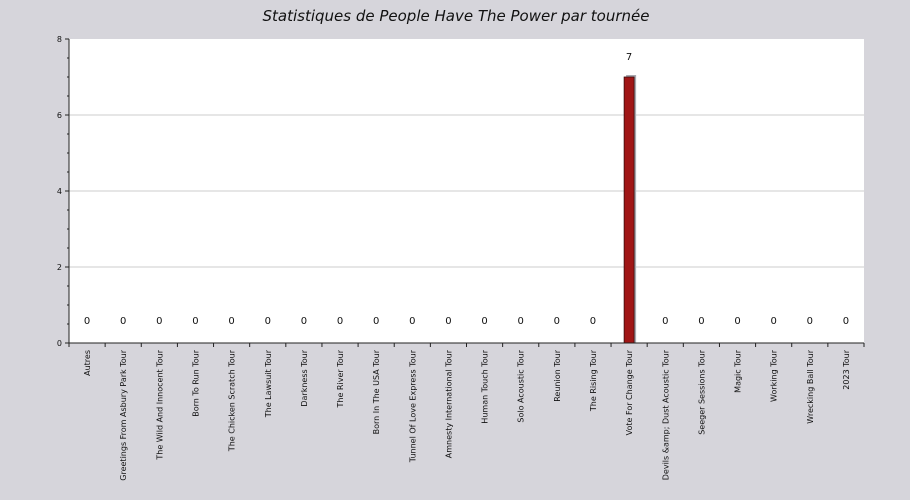 The width and height of the screenshot is (910, 500). What do you see at coordinates (521, 385) in the screenshot?
I see `x-category-label: Solo Acoustic Tour` at bounding box center [521, 385].